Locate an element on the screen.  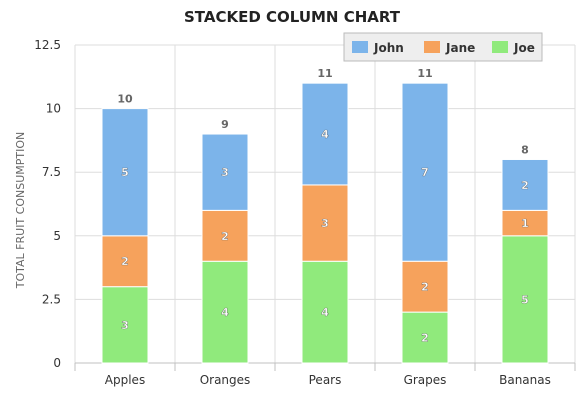
data-label: 1 is located at coordinates (525, 223).